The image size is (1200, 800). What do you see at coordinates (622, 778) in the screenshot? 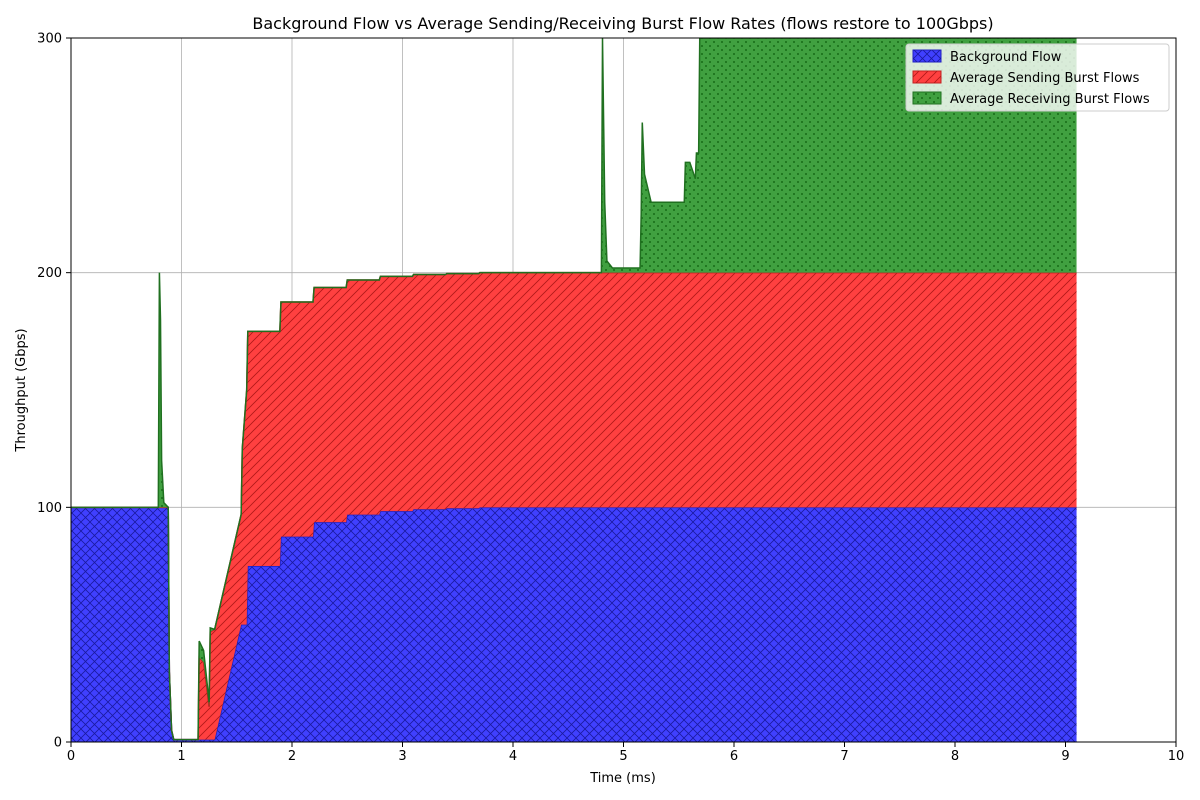
I see `x-axis-label: Time (ms)` at bounding box center [622, 778].